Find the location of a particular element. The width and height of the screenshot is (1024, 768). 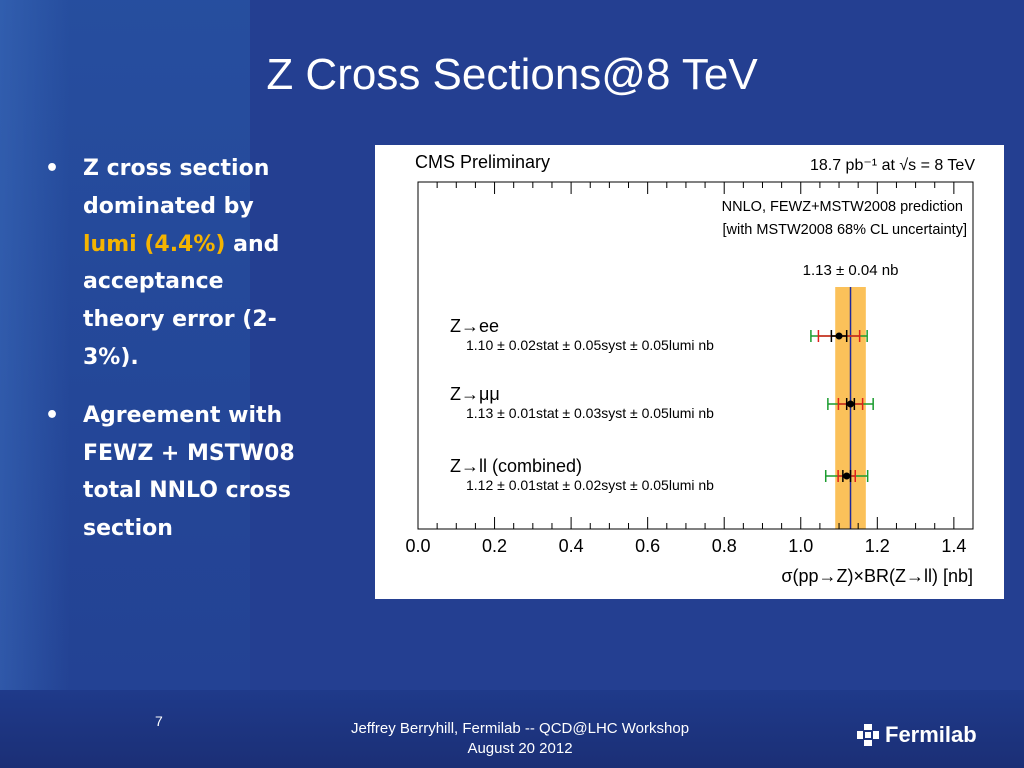

header-right: 18.7 pb⁻¹ at √s = 8 TeV is located at coordinates (892, 165).